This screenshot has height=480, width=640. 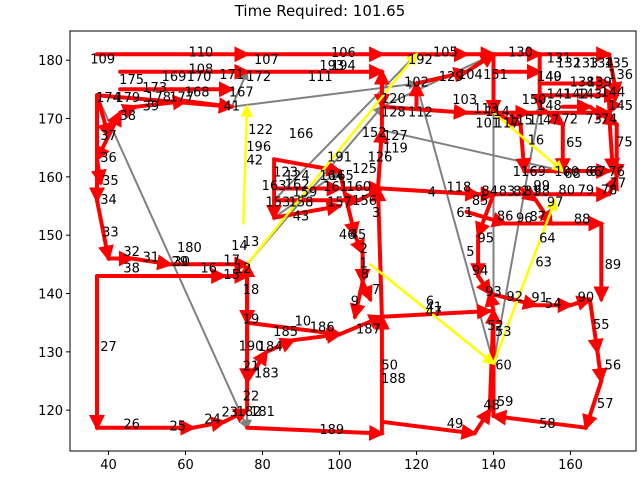 I want to click on node-label: 23, so click(x=230, y=412).